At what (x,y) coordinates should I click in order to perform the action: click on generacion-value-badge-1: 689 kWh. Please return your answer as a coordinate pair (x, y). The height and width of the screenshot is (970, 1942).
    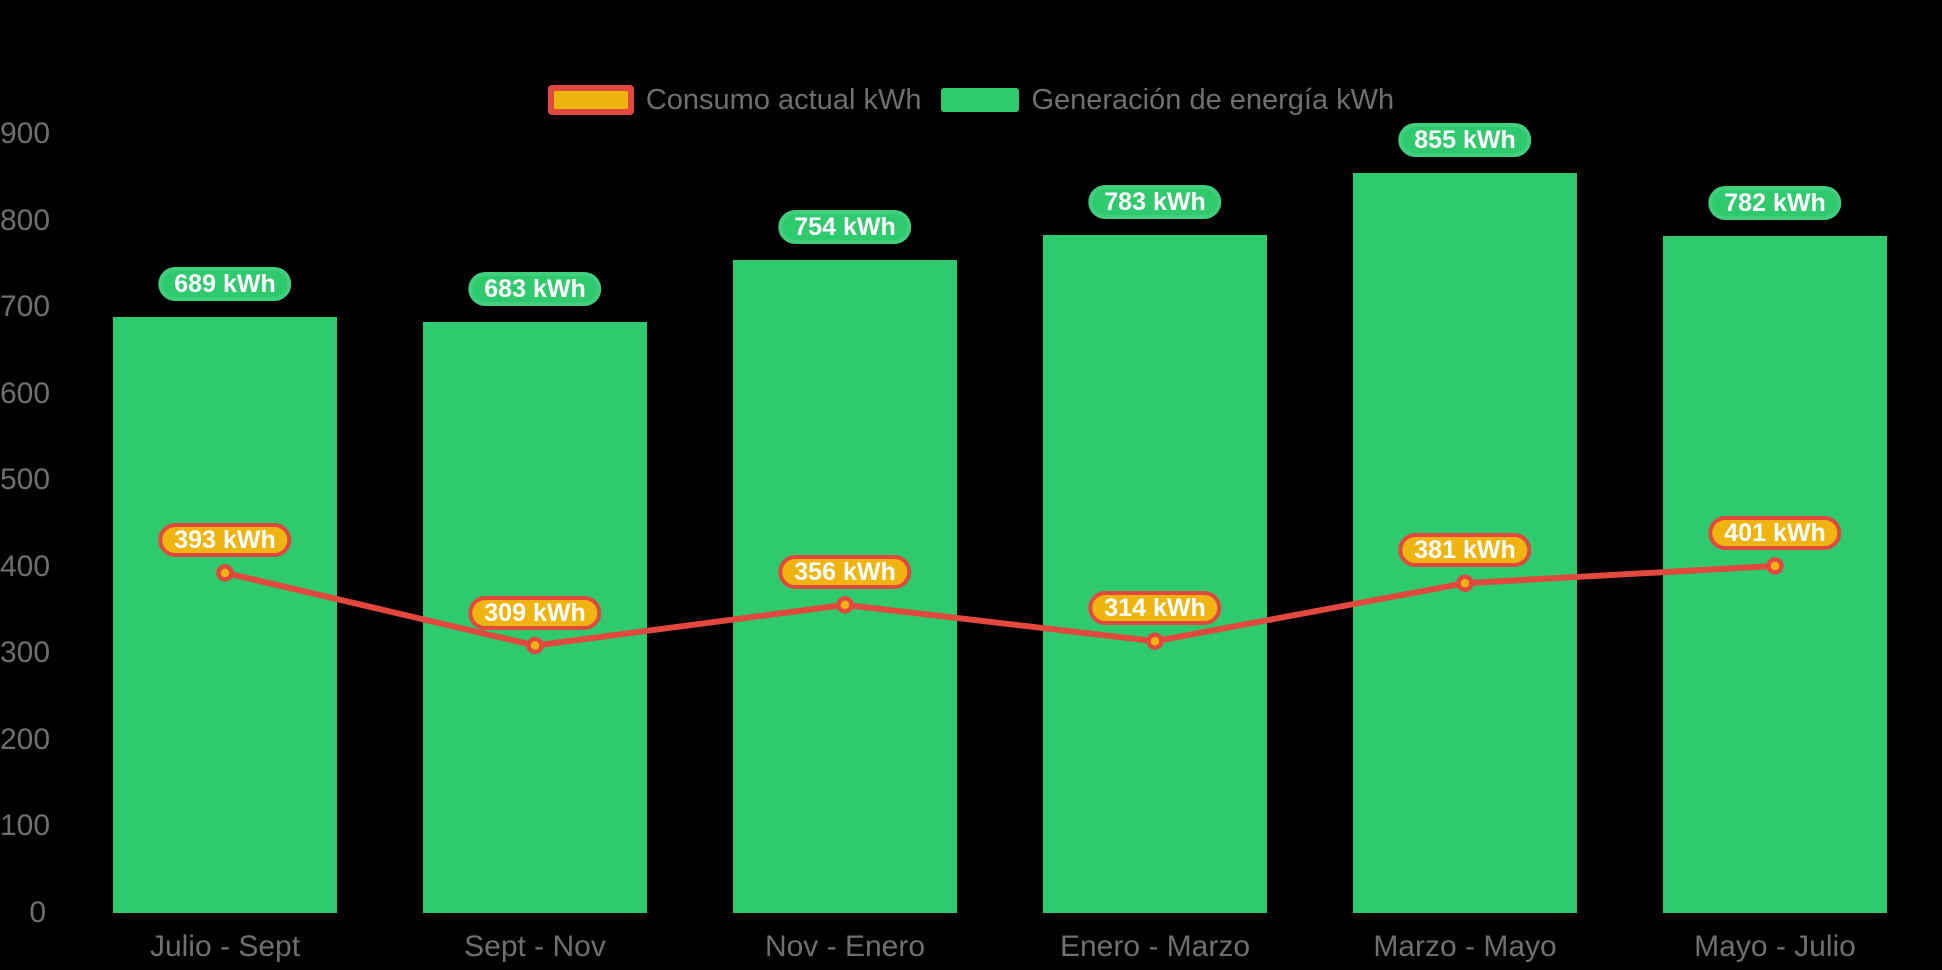
    Looking at the image, I should click on (225, 283).